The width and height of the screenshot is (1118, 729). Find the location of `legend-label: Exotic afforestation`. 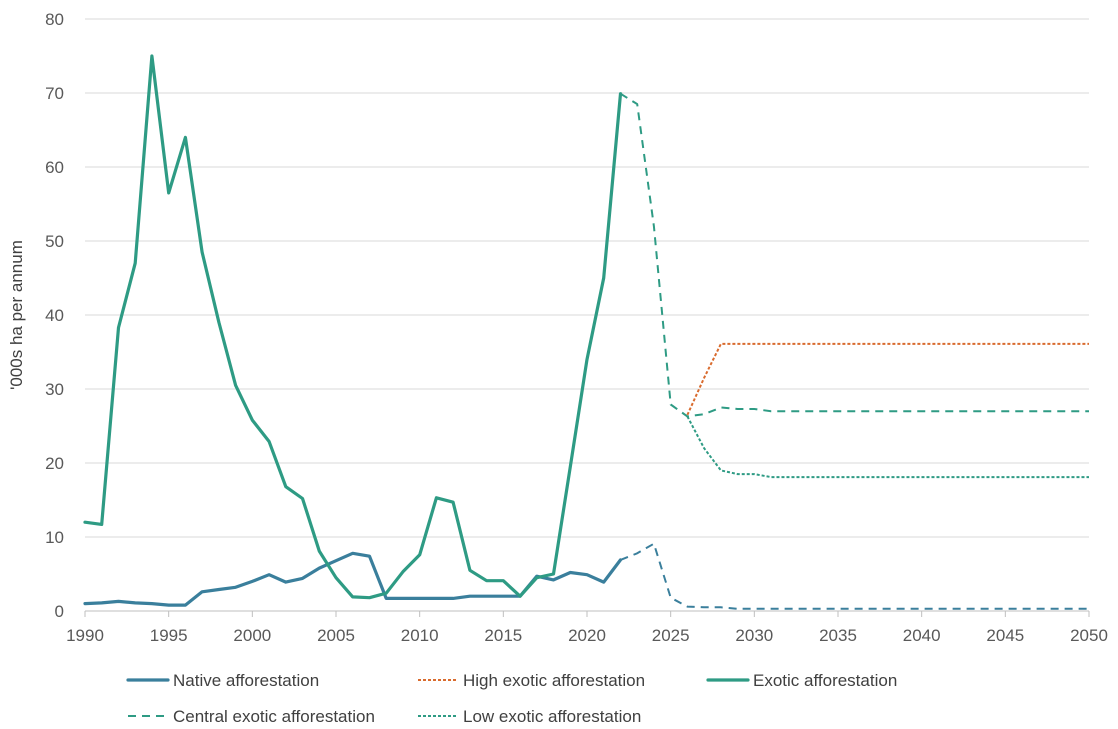

legend-label: Exotic afforestation is located at coordinates (825, 680).